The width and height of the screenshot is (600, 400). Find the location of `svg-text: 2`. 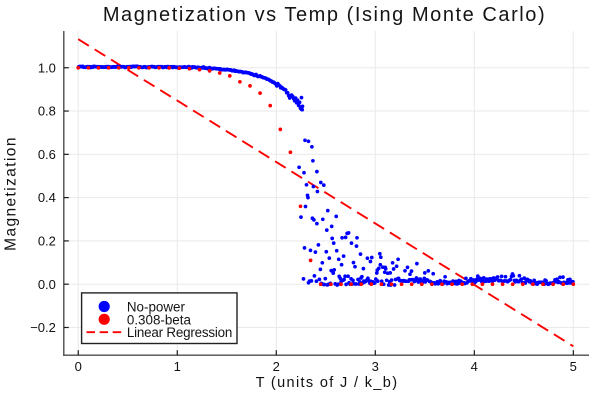

svg-text: 2 is located at coordinates (276, 366).